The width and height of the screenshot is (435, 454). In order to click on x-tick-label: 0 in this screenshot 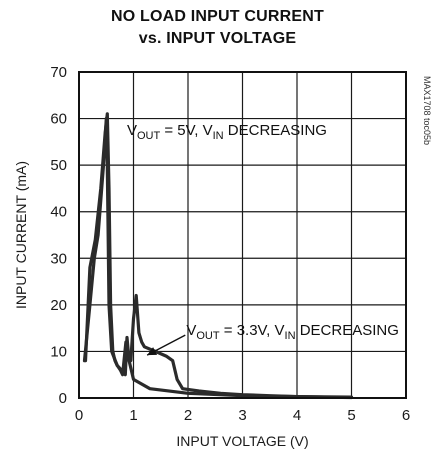, I will do `click(79, 415)`.